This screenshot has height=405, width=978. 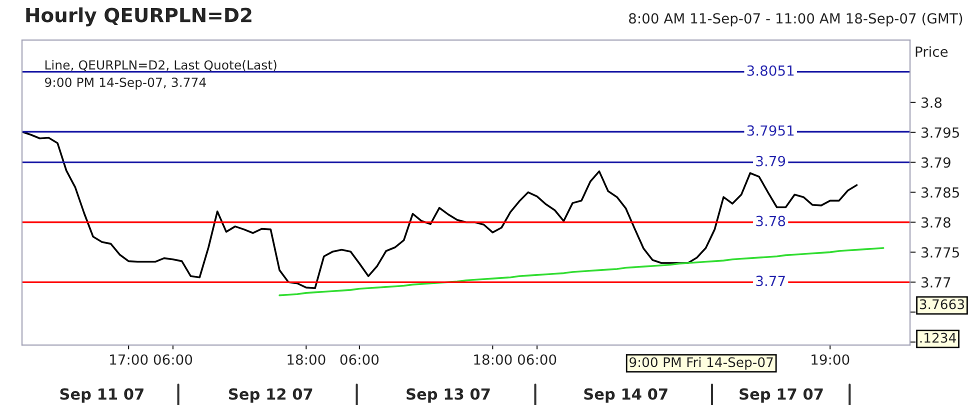 What do you see at coordinates (770, 70) in the screenshot?
I see `ref-line-label: 3.8051` at bounding box center [770, 70].